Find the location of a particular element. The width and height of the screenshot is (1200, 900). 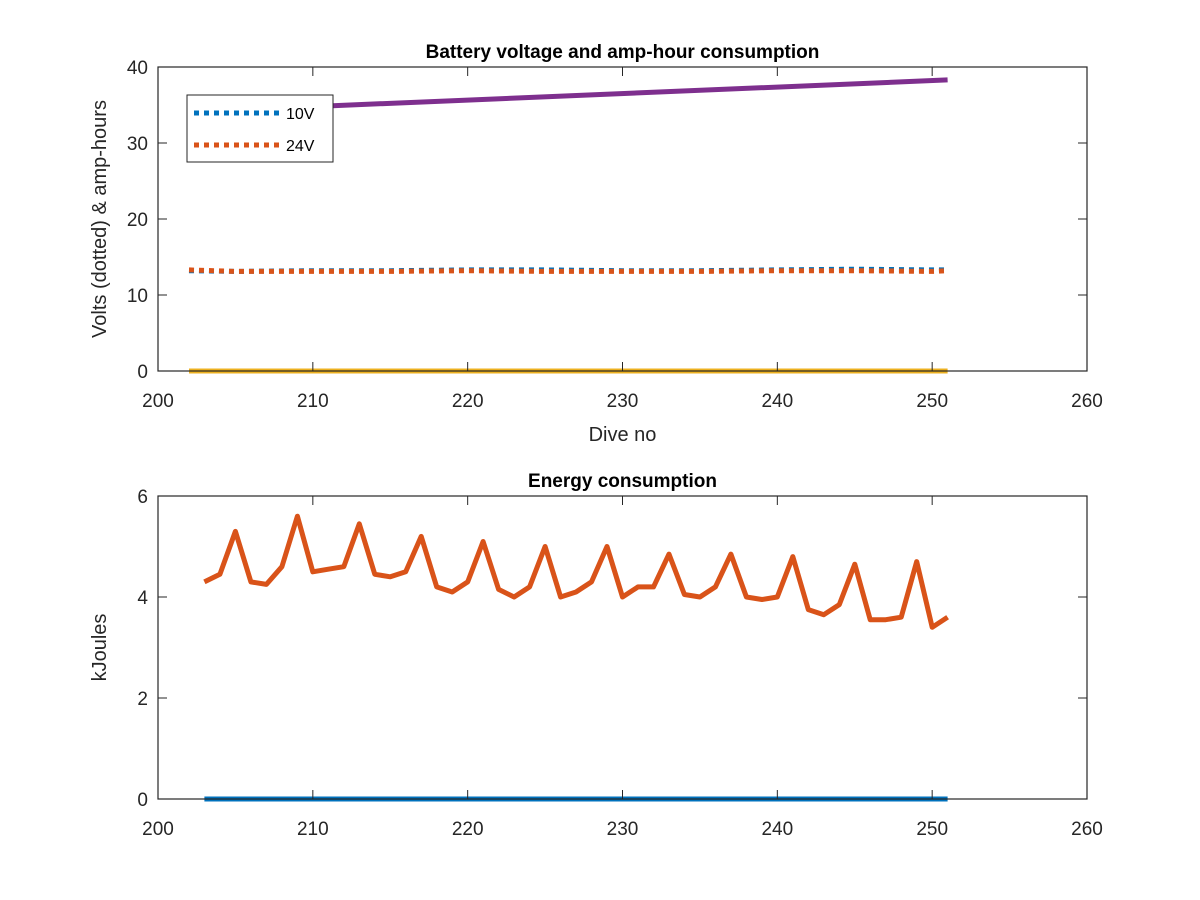

top-chart-title: Battery voltage and amp-hour consumption is located at coordinates (623, 52).